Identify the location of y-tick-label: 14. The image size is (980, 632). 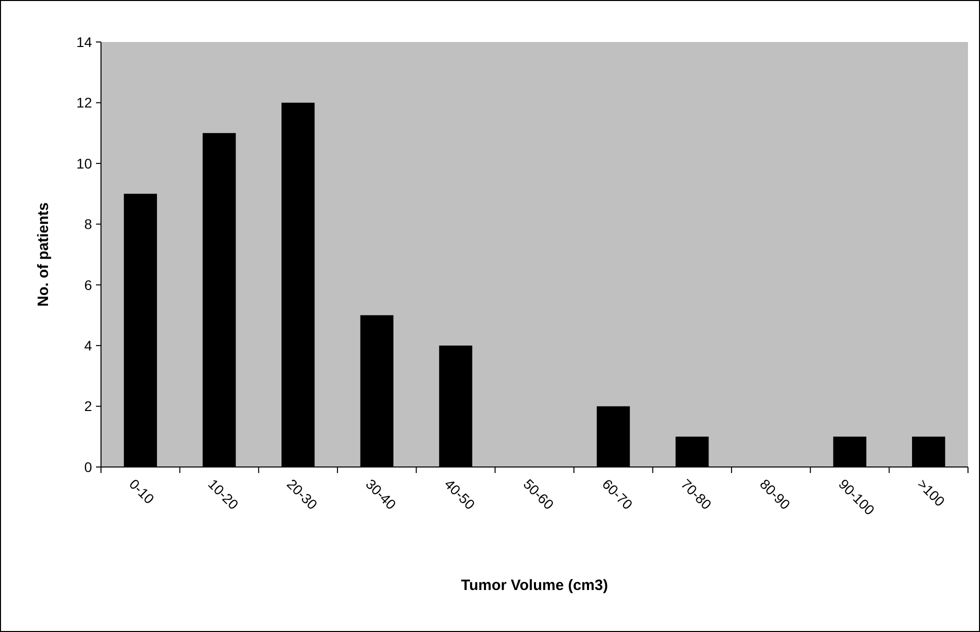
(84, 42).